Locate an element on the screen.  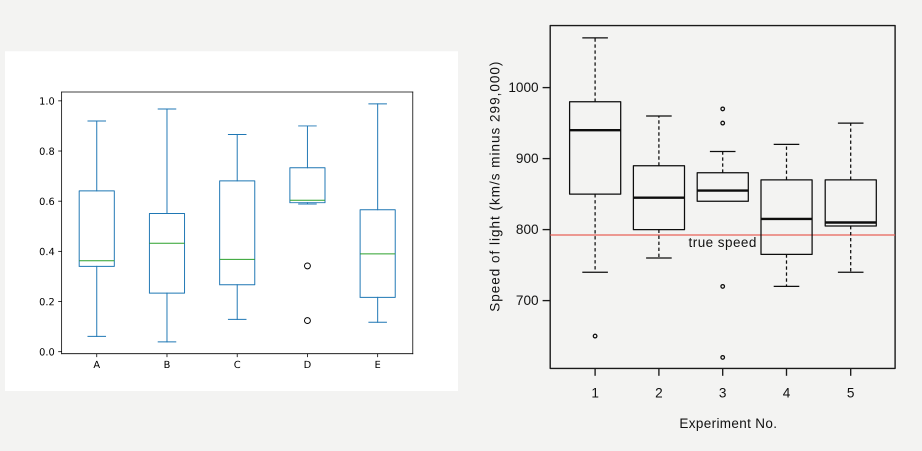
svg-text: 2 is located at coordinates (659, 393).